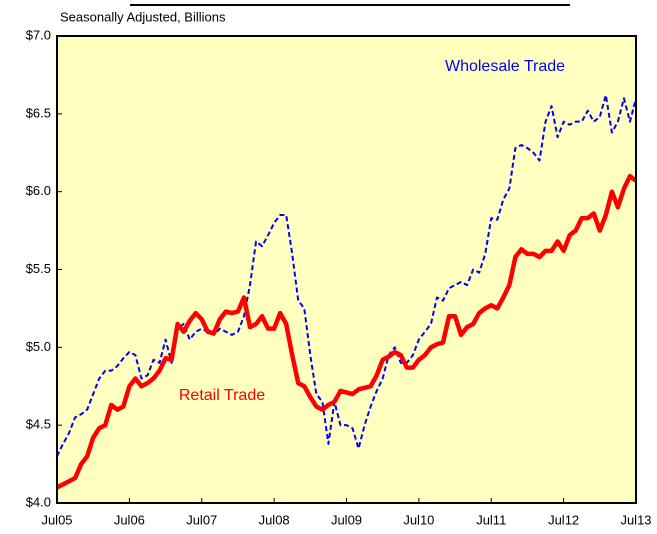 This screenshot has width=657, height=534. I want to click on y-tick-label: $7.0, so click(38, 34).